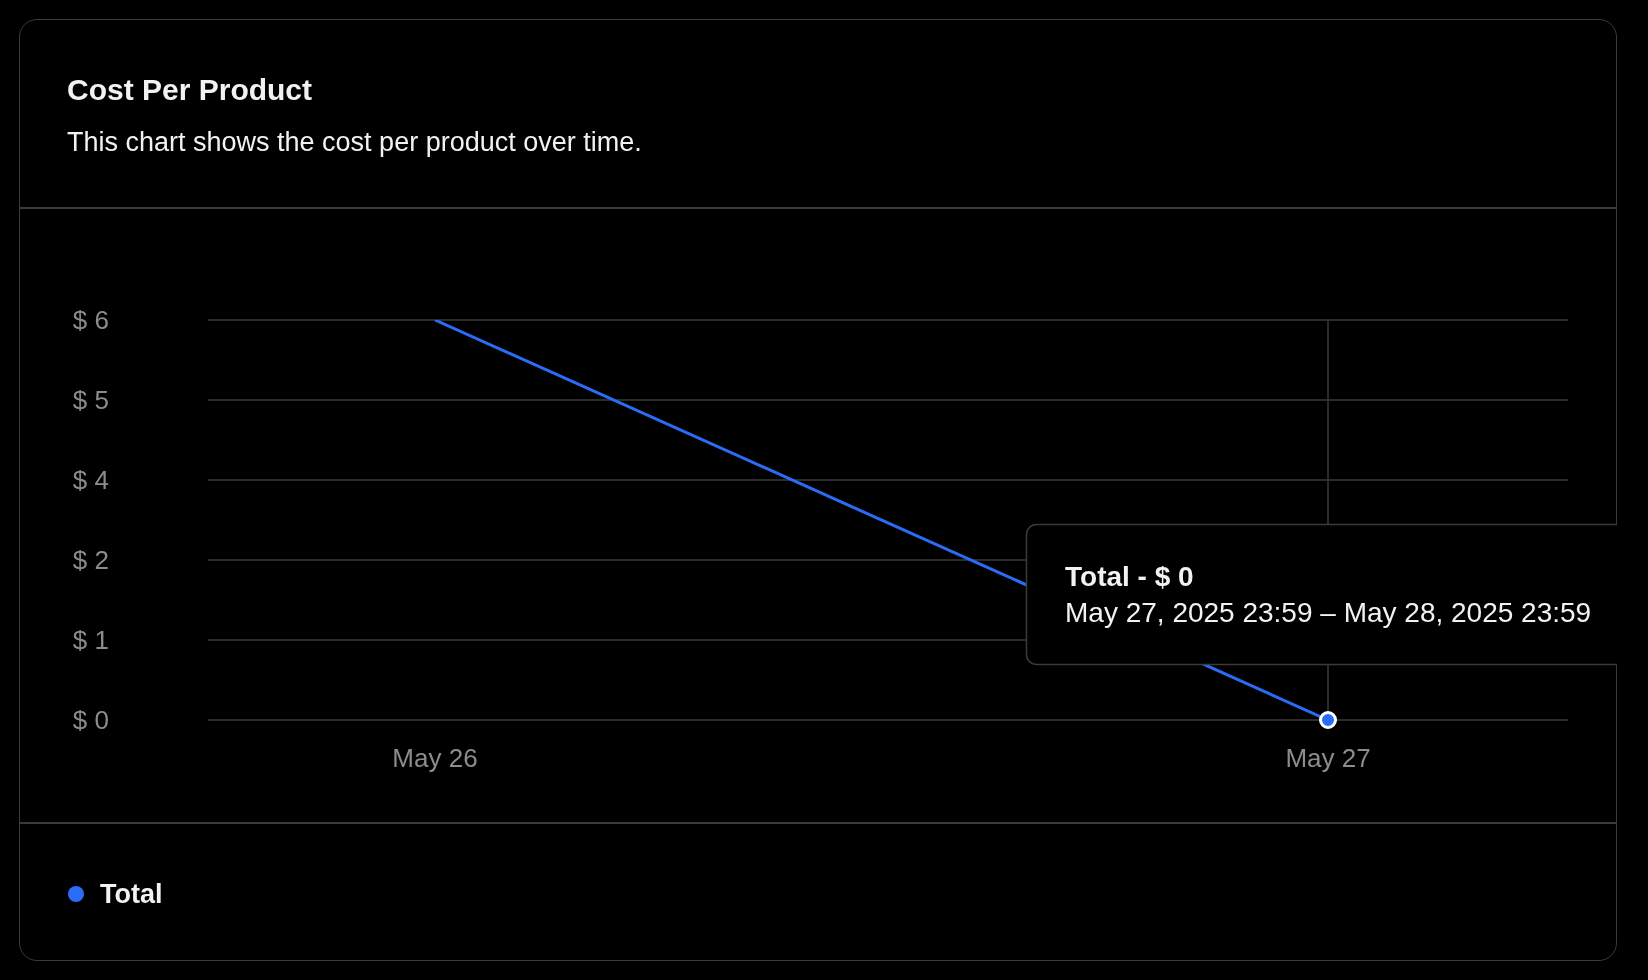 This screenshot has width=1648, height=980. What do you see at coordinates (354, 142) in the screenshot?
I see `chart-subtitle: This chart shows the cost per product over time.` at bounding box center [354, 142].